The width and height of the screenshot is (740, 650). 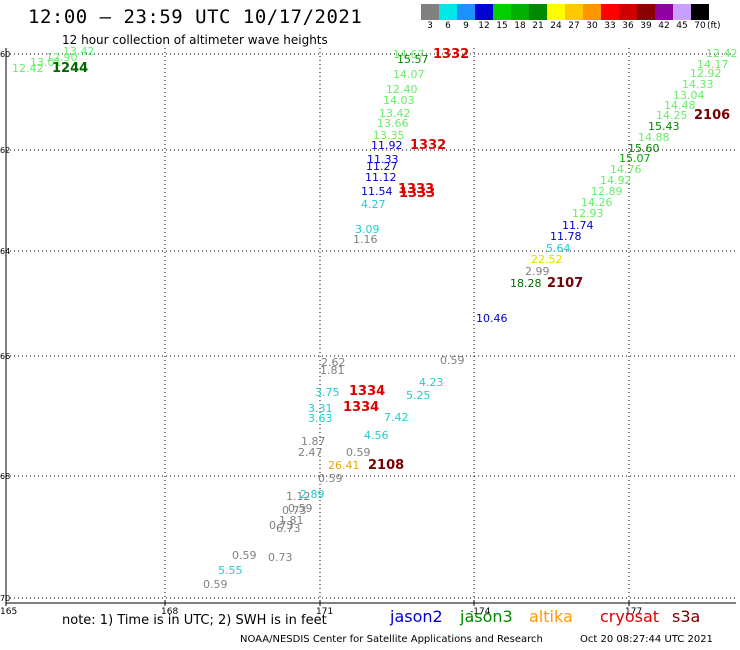 What do you see at coordinates (389, 135) in the screenshot?
I see `wave-height-label: 13.35` at bounding box center [389, 135].